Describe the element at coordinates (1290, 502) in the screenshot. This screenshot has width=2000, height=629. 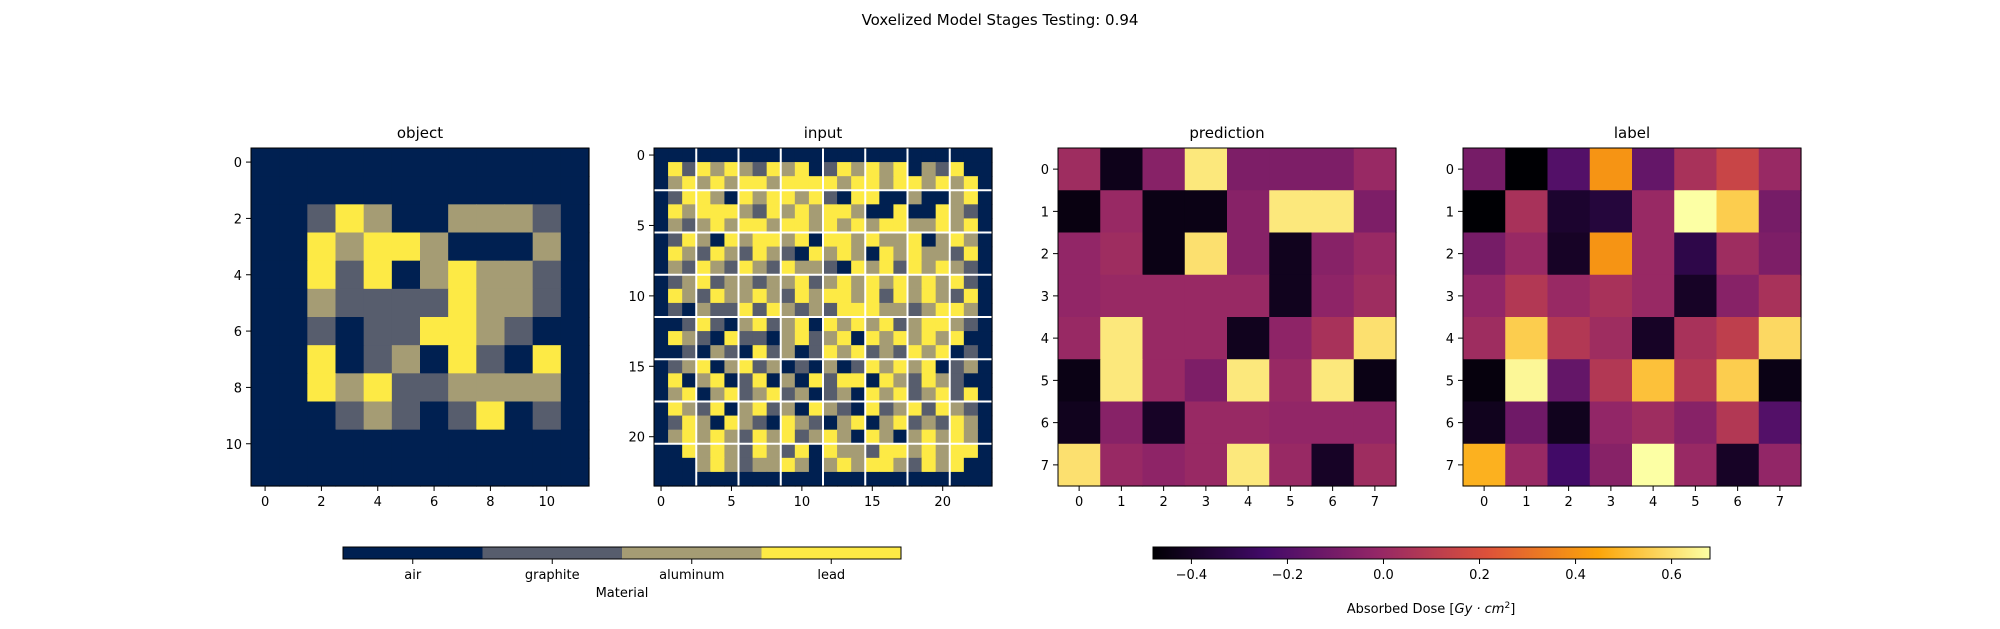
I see `x-tick-label: 5` at that location.